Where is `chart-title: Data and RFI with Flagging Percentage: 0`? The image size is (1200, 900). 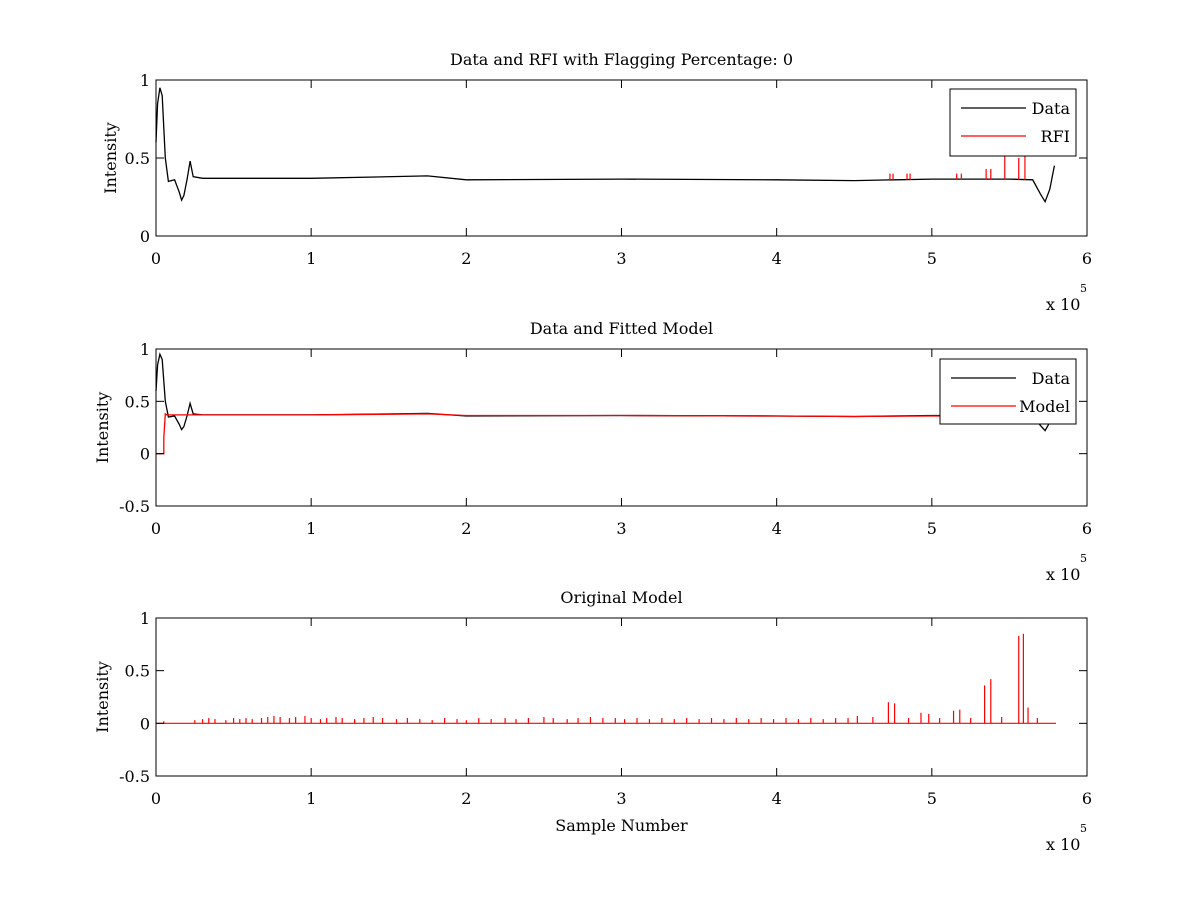 chart-title: Data and RFI with Flagging Percentage: 0 is located at coordinates (621, 59).